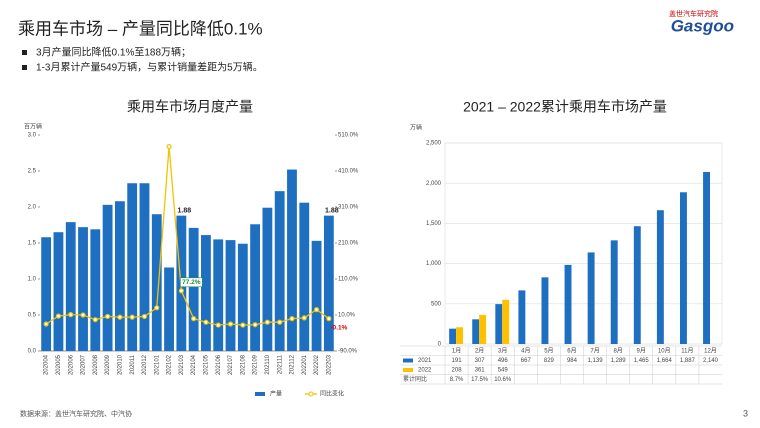 The height and width of the screenshot is (428, 760). Describe the element at coordinates (305, 364) in the screenshot. I see `x-tick-label: 202201` at that location.